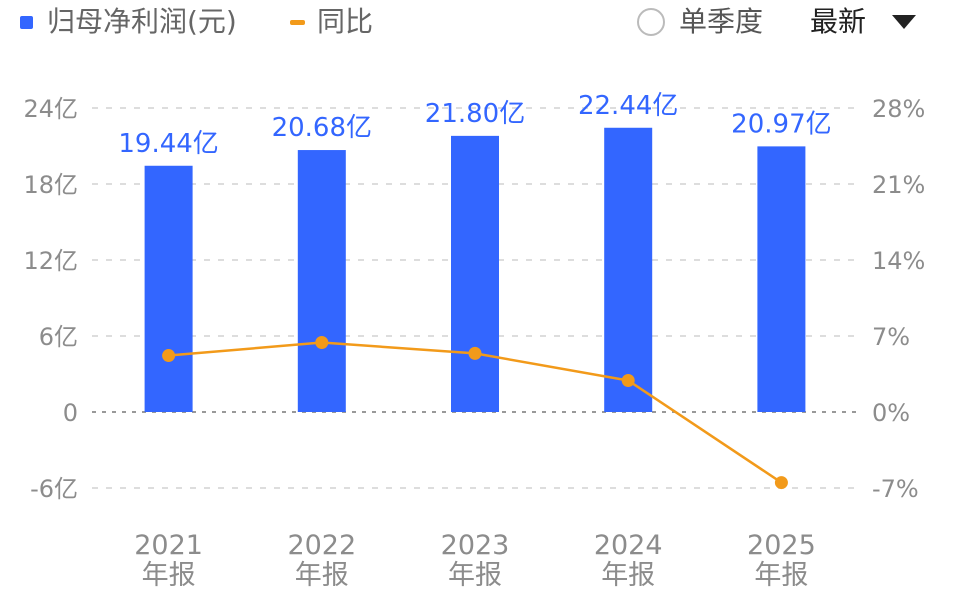 The image size is (954, 604). What do you see at coordinates (781, 545) in the screenshot?
I see `category-year-label: 2025` at bounding box center [781, 545].